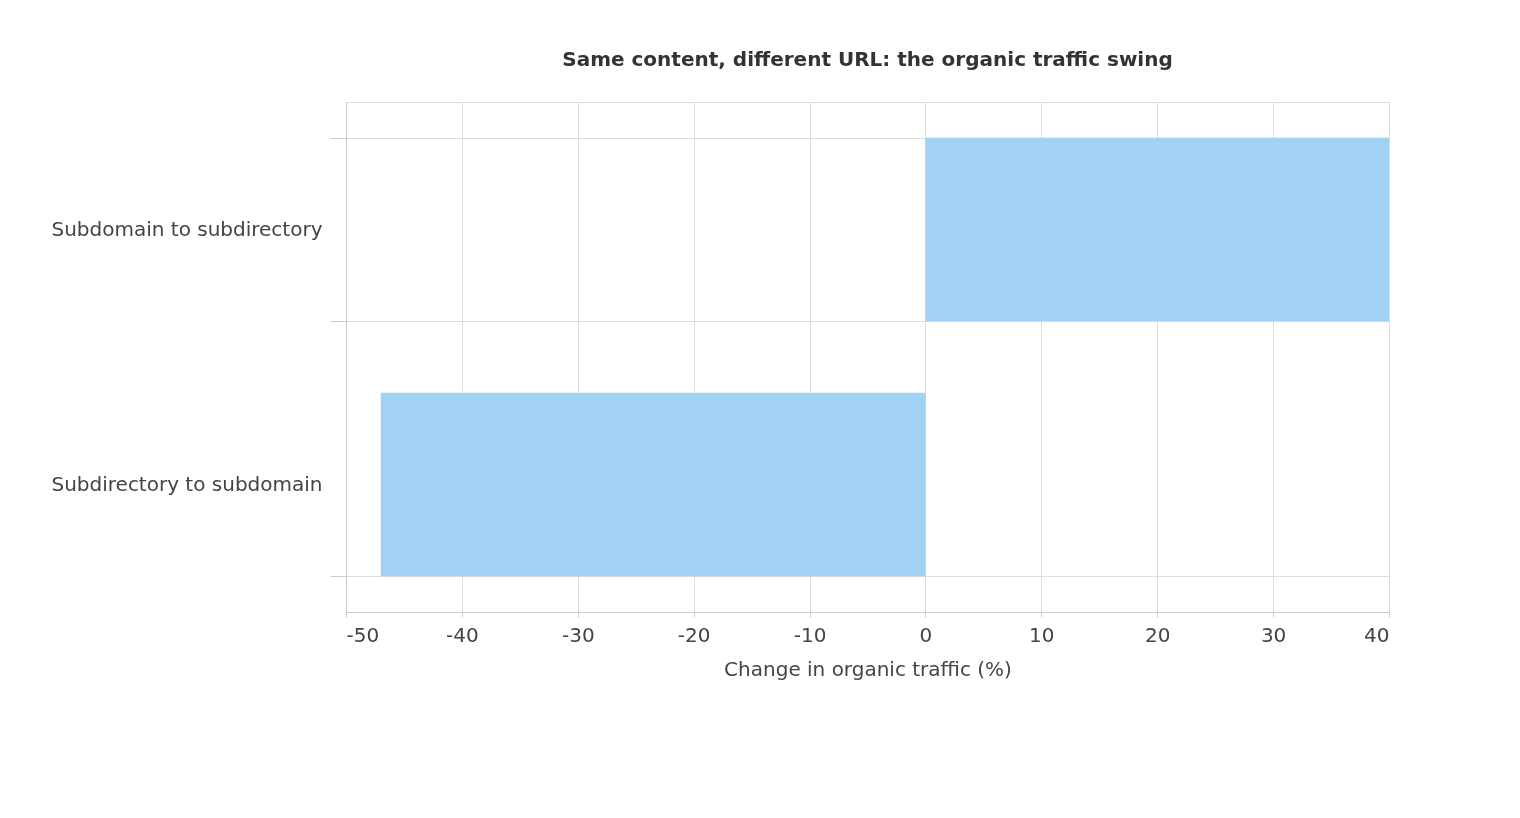  Describe the element at coordinates (1377, 634) in the screenshot. I see `x-tick-label: 40` at that location.